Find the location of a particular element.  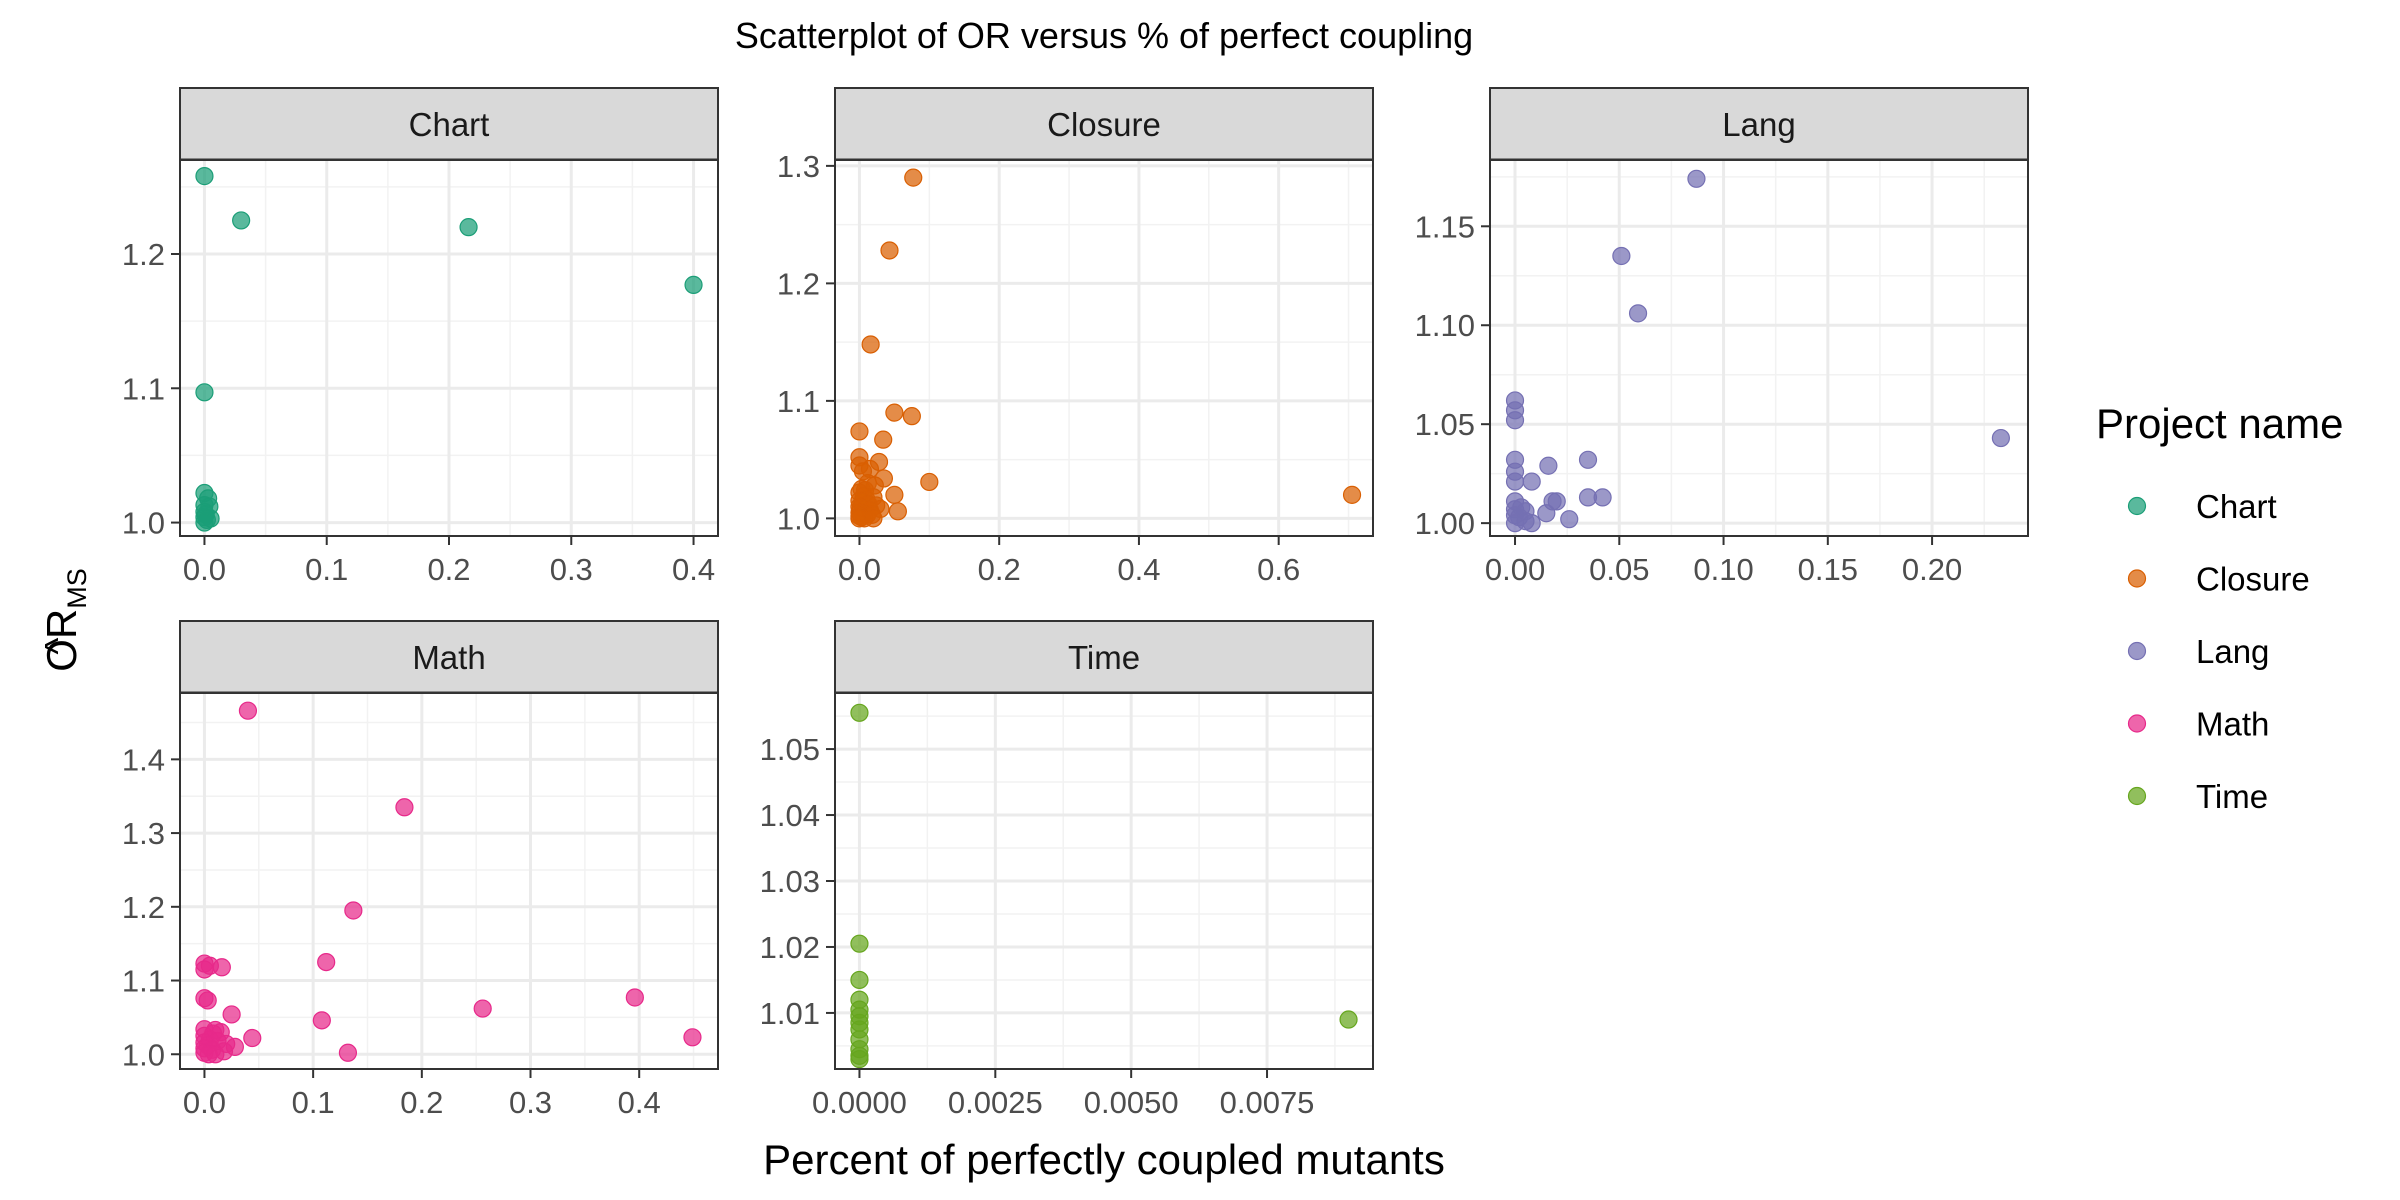

panel-background is located at coordinates (1104, 348).